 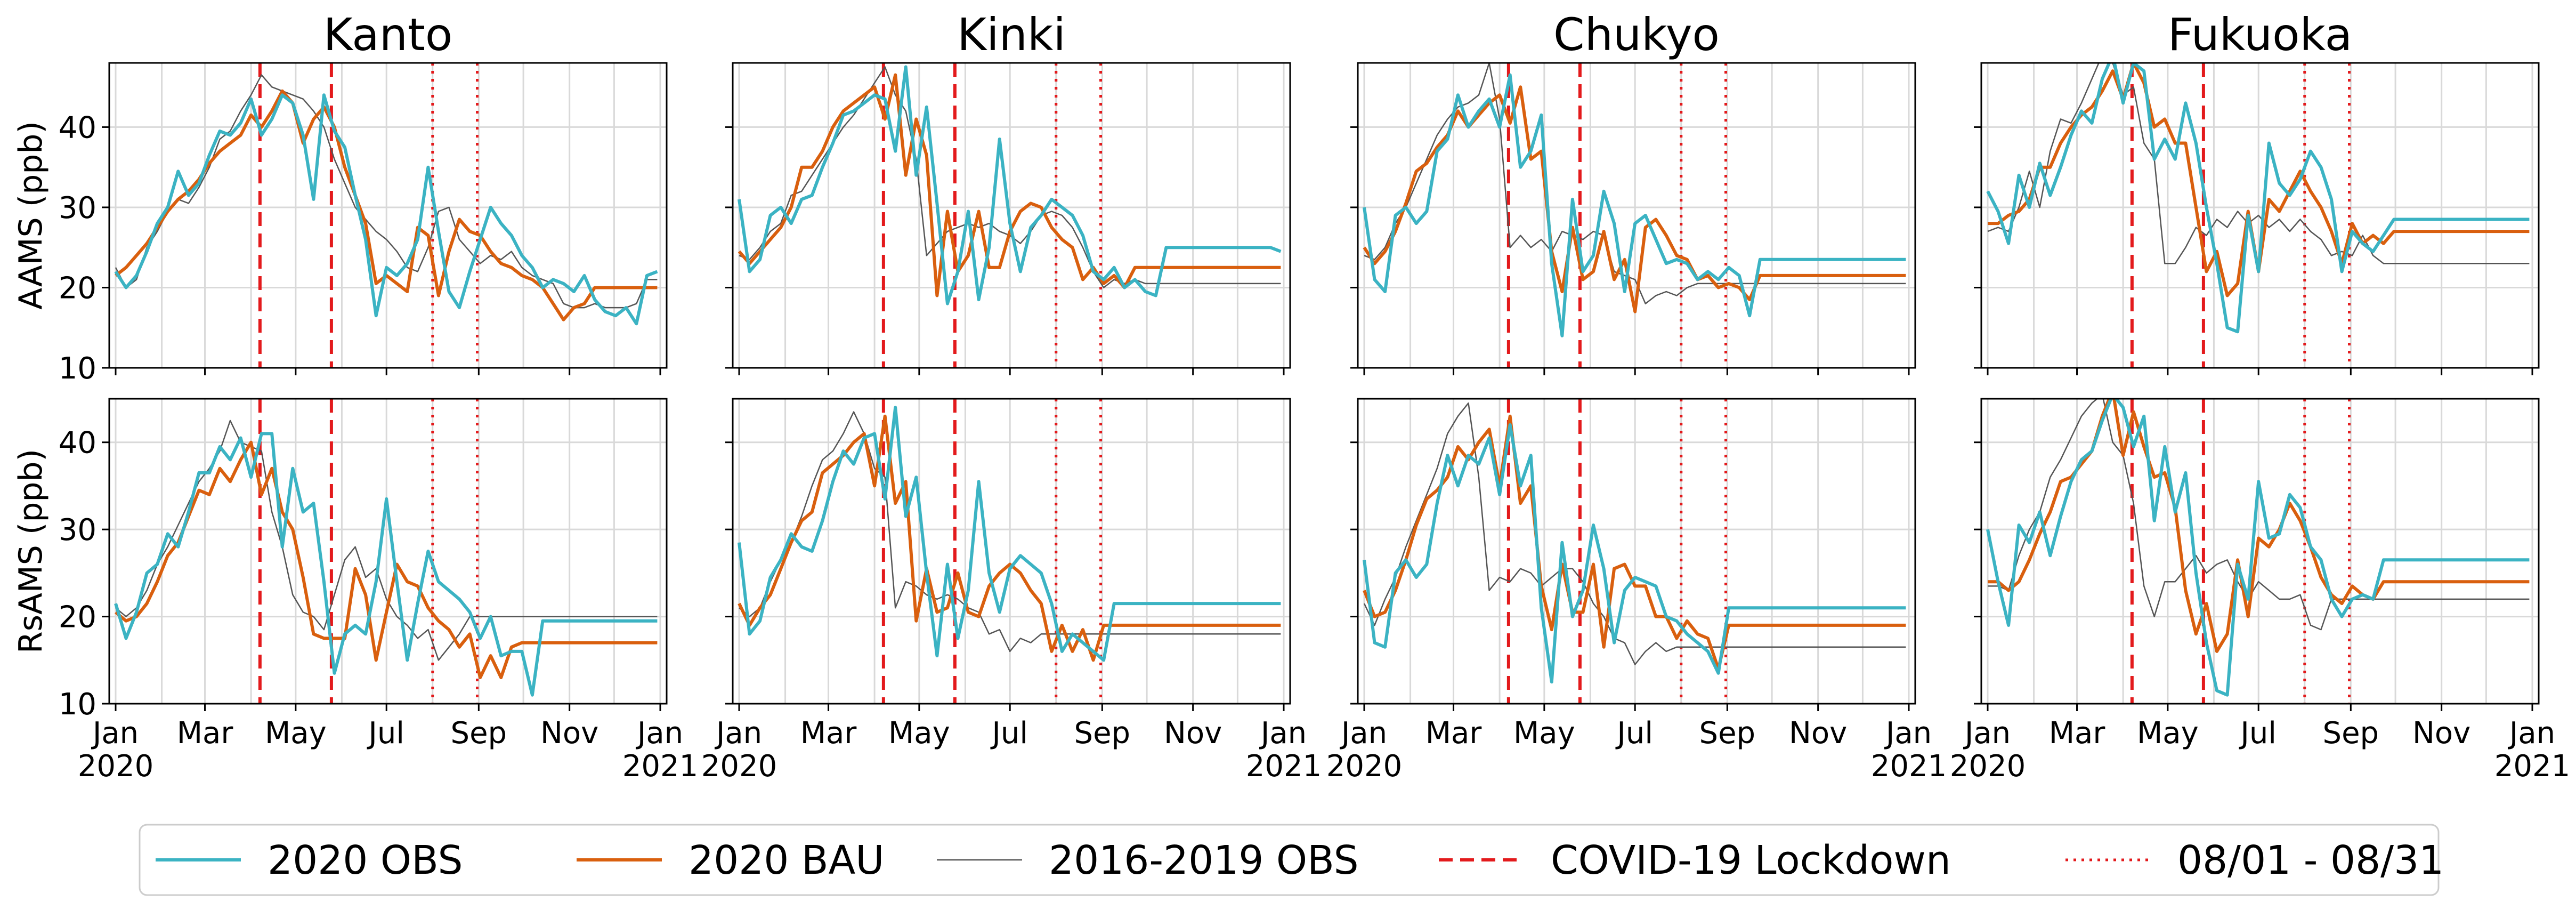 What do you see at coordinates (365, 860) in the screenshot?
I see `legend-label: 2020 OBS` at bounding box center [365, 860].